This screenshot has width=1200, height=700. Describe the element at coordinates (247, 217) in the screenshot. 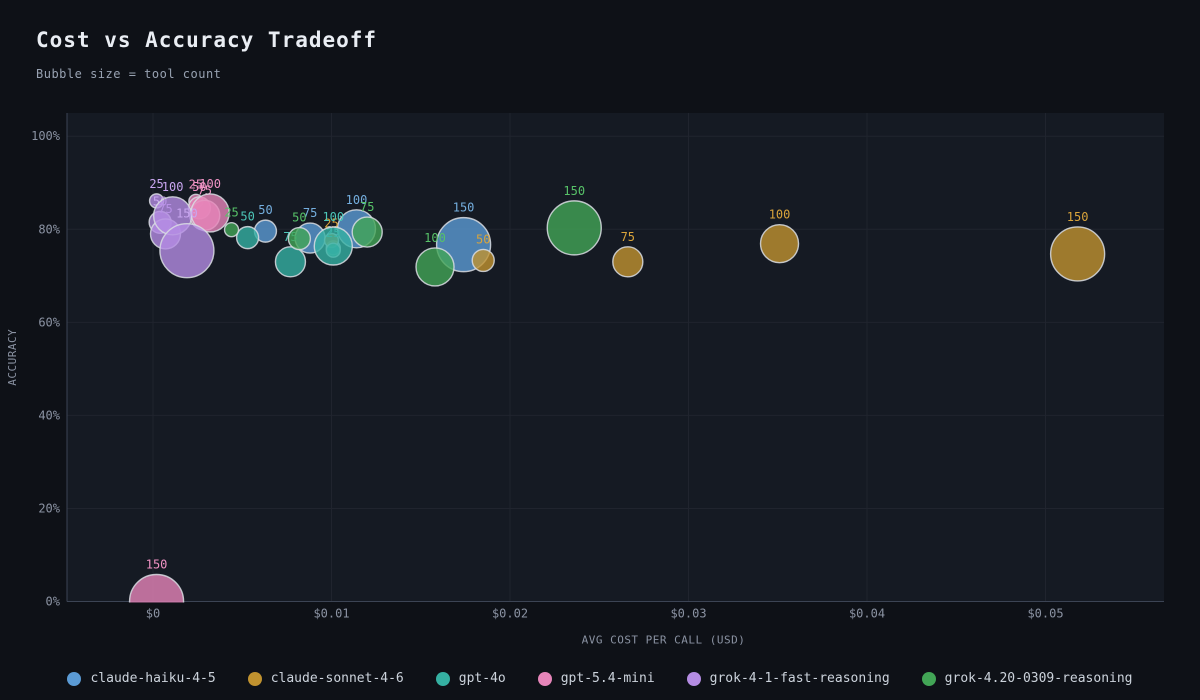

I see `bubble-label-gpt-4o-50: 50` at that location.